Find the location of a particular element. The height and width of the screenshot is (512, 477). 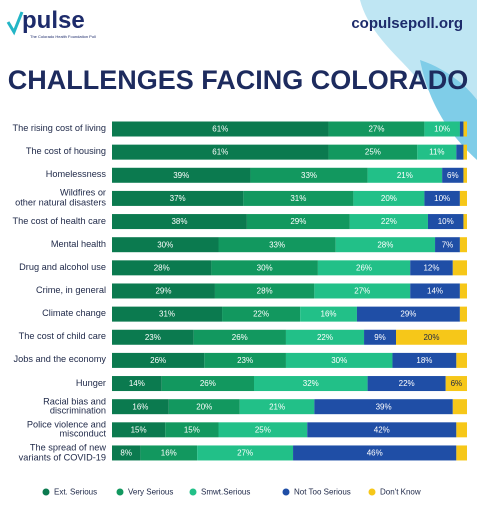

value-label: 32% is located at coordinates (311, 383).